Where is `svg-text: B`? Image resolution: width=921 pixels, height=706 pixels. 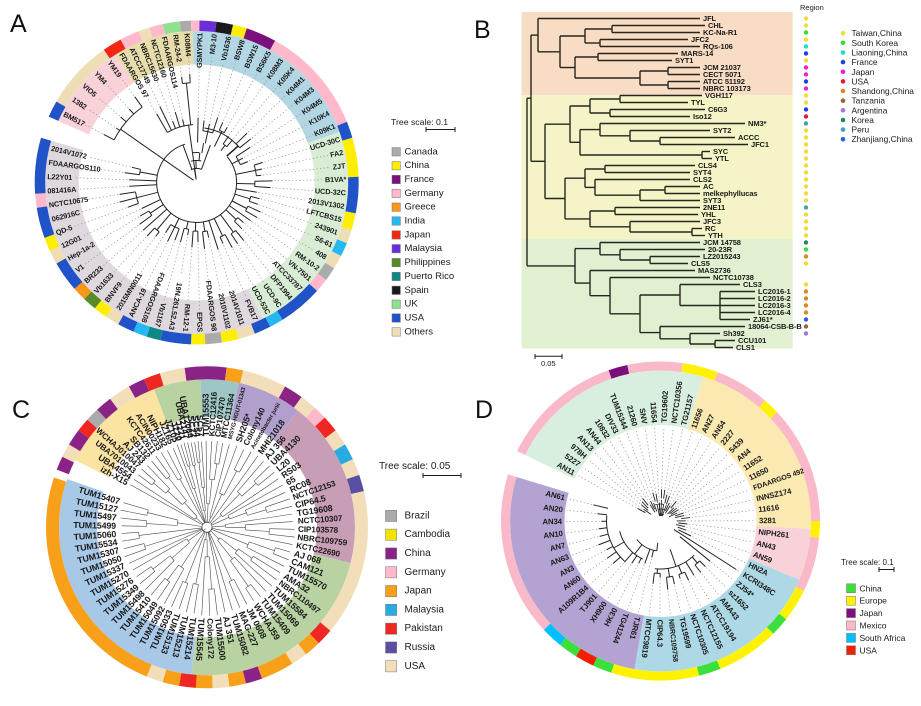
svg-text: B is located at coordinates (482, 30).